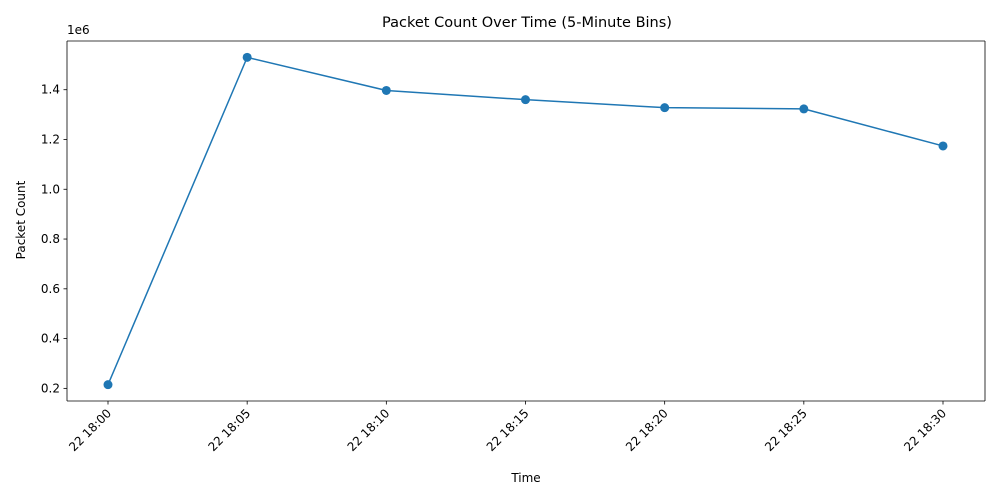 This screenshot has width=1000, height=500. What do you see at coordinates (50, 339) in the screenshot?
I see `y-tick-label: 0.4` at bounding box center [50, 339].